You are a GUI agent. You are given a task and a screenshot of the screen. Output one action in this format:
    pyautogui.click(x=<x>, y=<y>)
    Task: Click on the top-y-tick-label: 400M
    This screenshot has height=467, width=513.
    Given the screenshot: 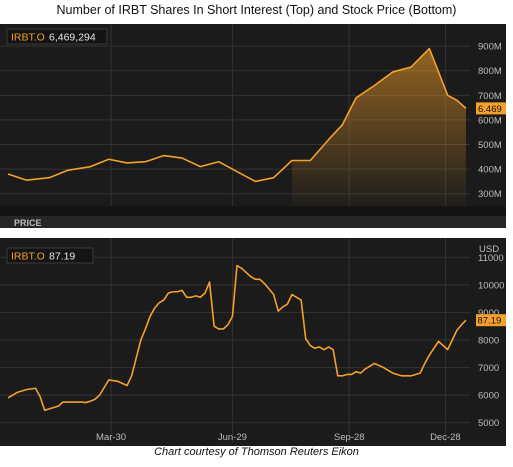 What is the action you would take?
    pyautogui.click(x=490, y=170)
    